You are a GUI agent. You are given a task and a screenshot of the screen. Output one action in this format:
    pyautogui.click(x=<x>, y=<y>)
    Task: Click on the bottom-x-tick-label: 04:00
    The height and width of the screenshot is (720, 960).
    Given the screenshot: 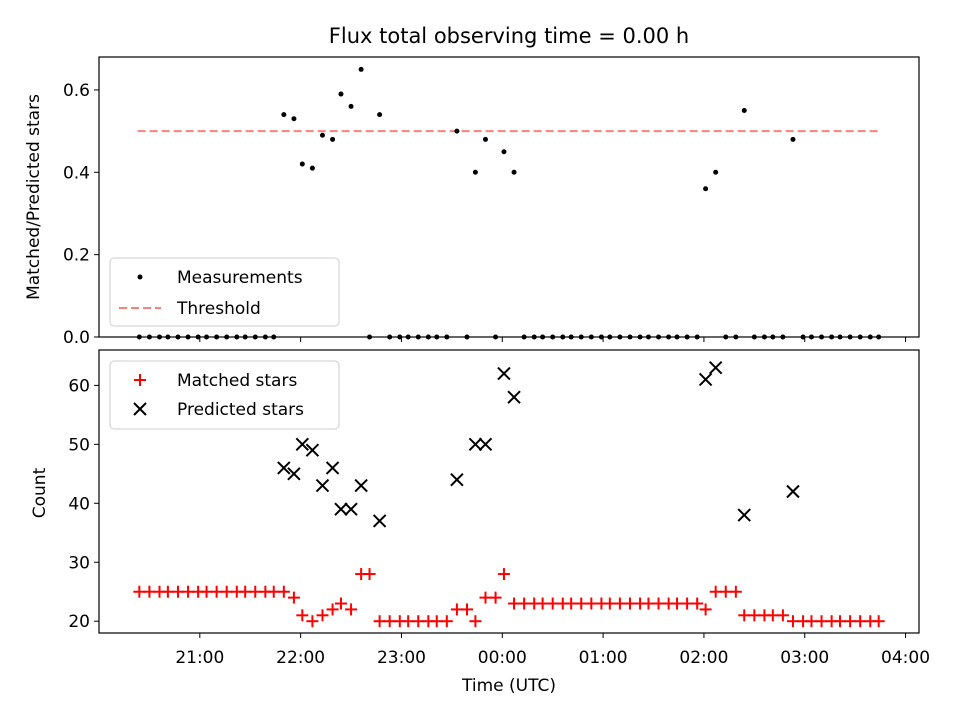 What is the action you would take?
    pyautogui.click(x=905, y=658)
    